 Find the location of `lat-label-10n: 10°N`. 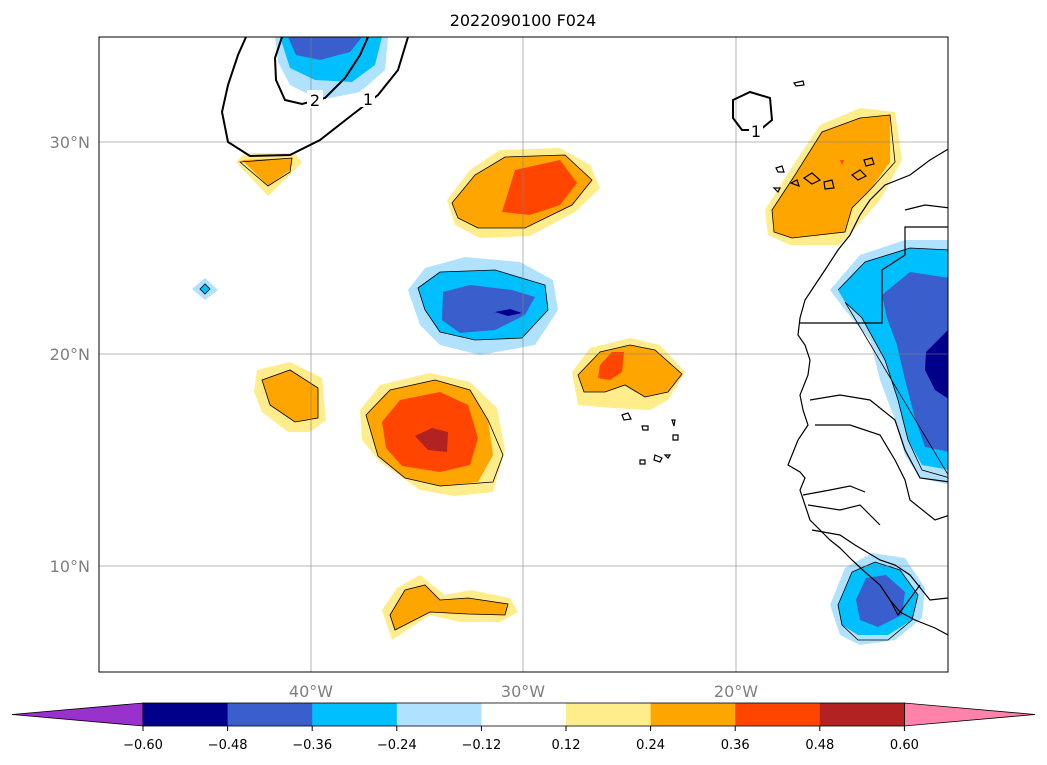

lat-label-10n: 10°N is located at coordinates (70, 566).